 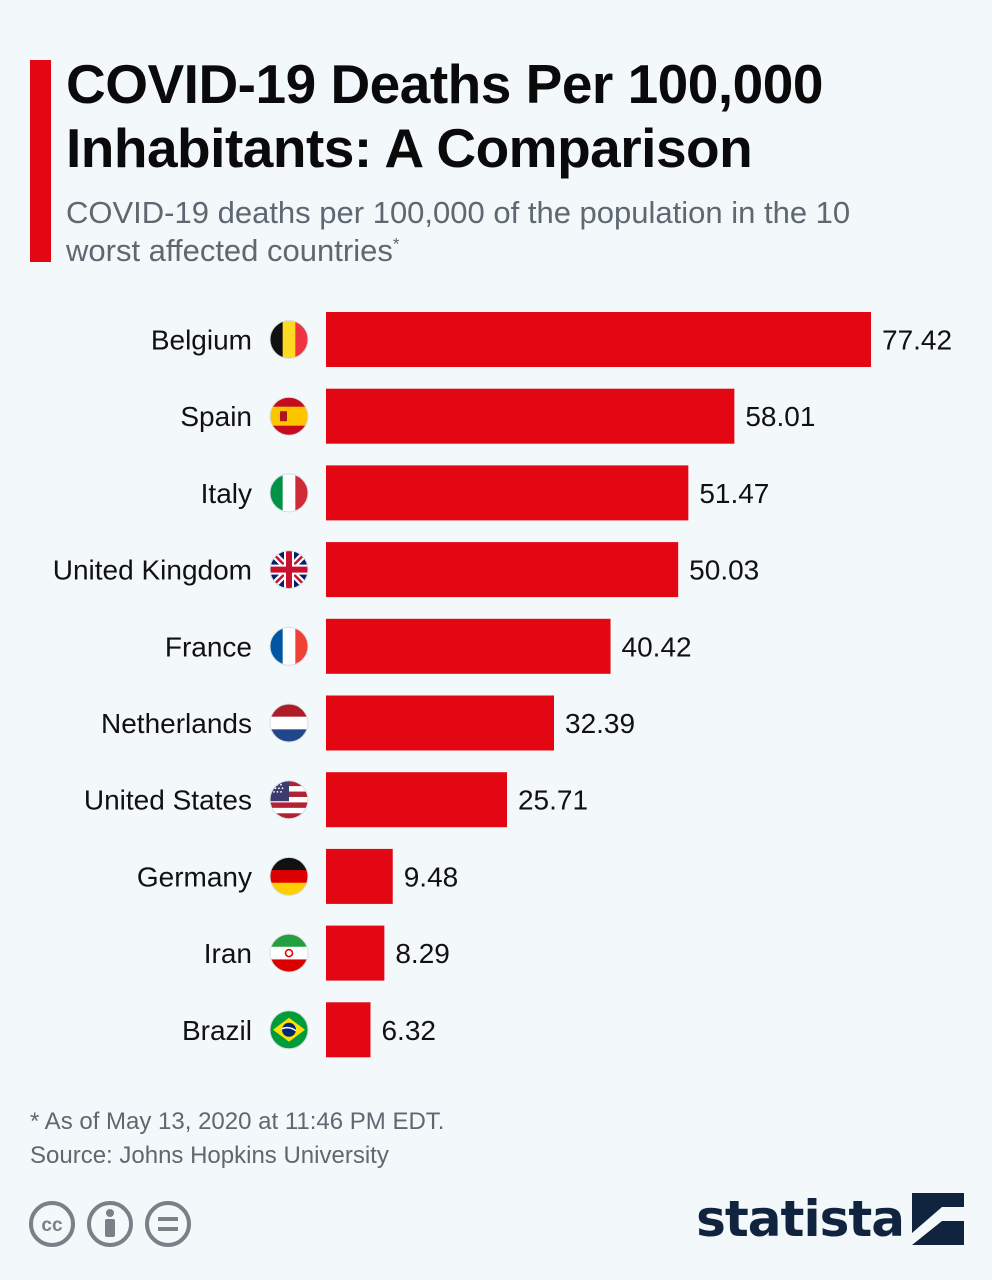 What do you see at coordinates (217, 1030) in the screenshot?
I see `category-label: Brazil` at bounding box center [217, 1030].